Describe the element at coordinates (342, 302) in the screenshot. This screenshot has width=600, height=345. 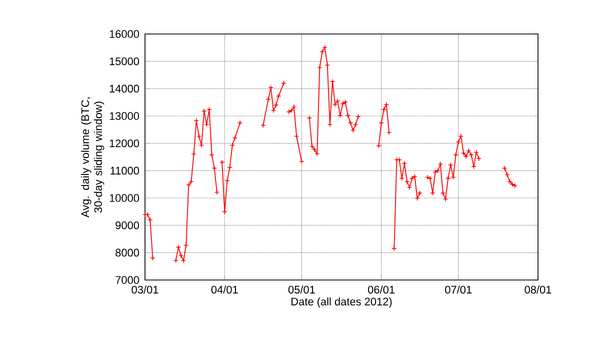
I see `x-axis-title: Date (all dates 2012)` at that location.